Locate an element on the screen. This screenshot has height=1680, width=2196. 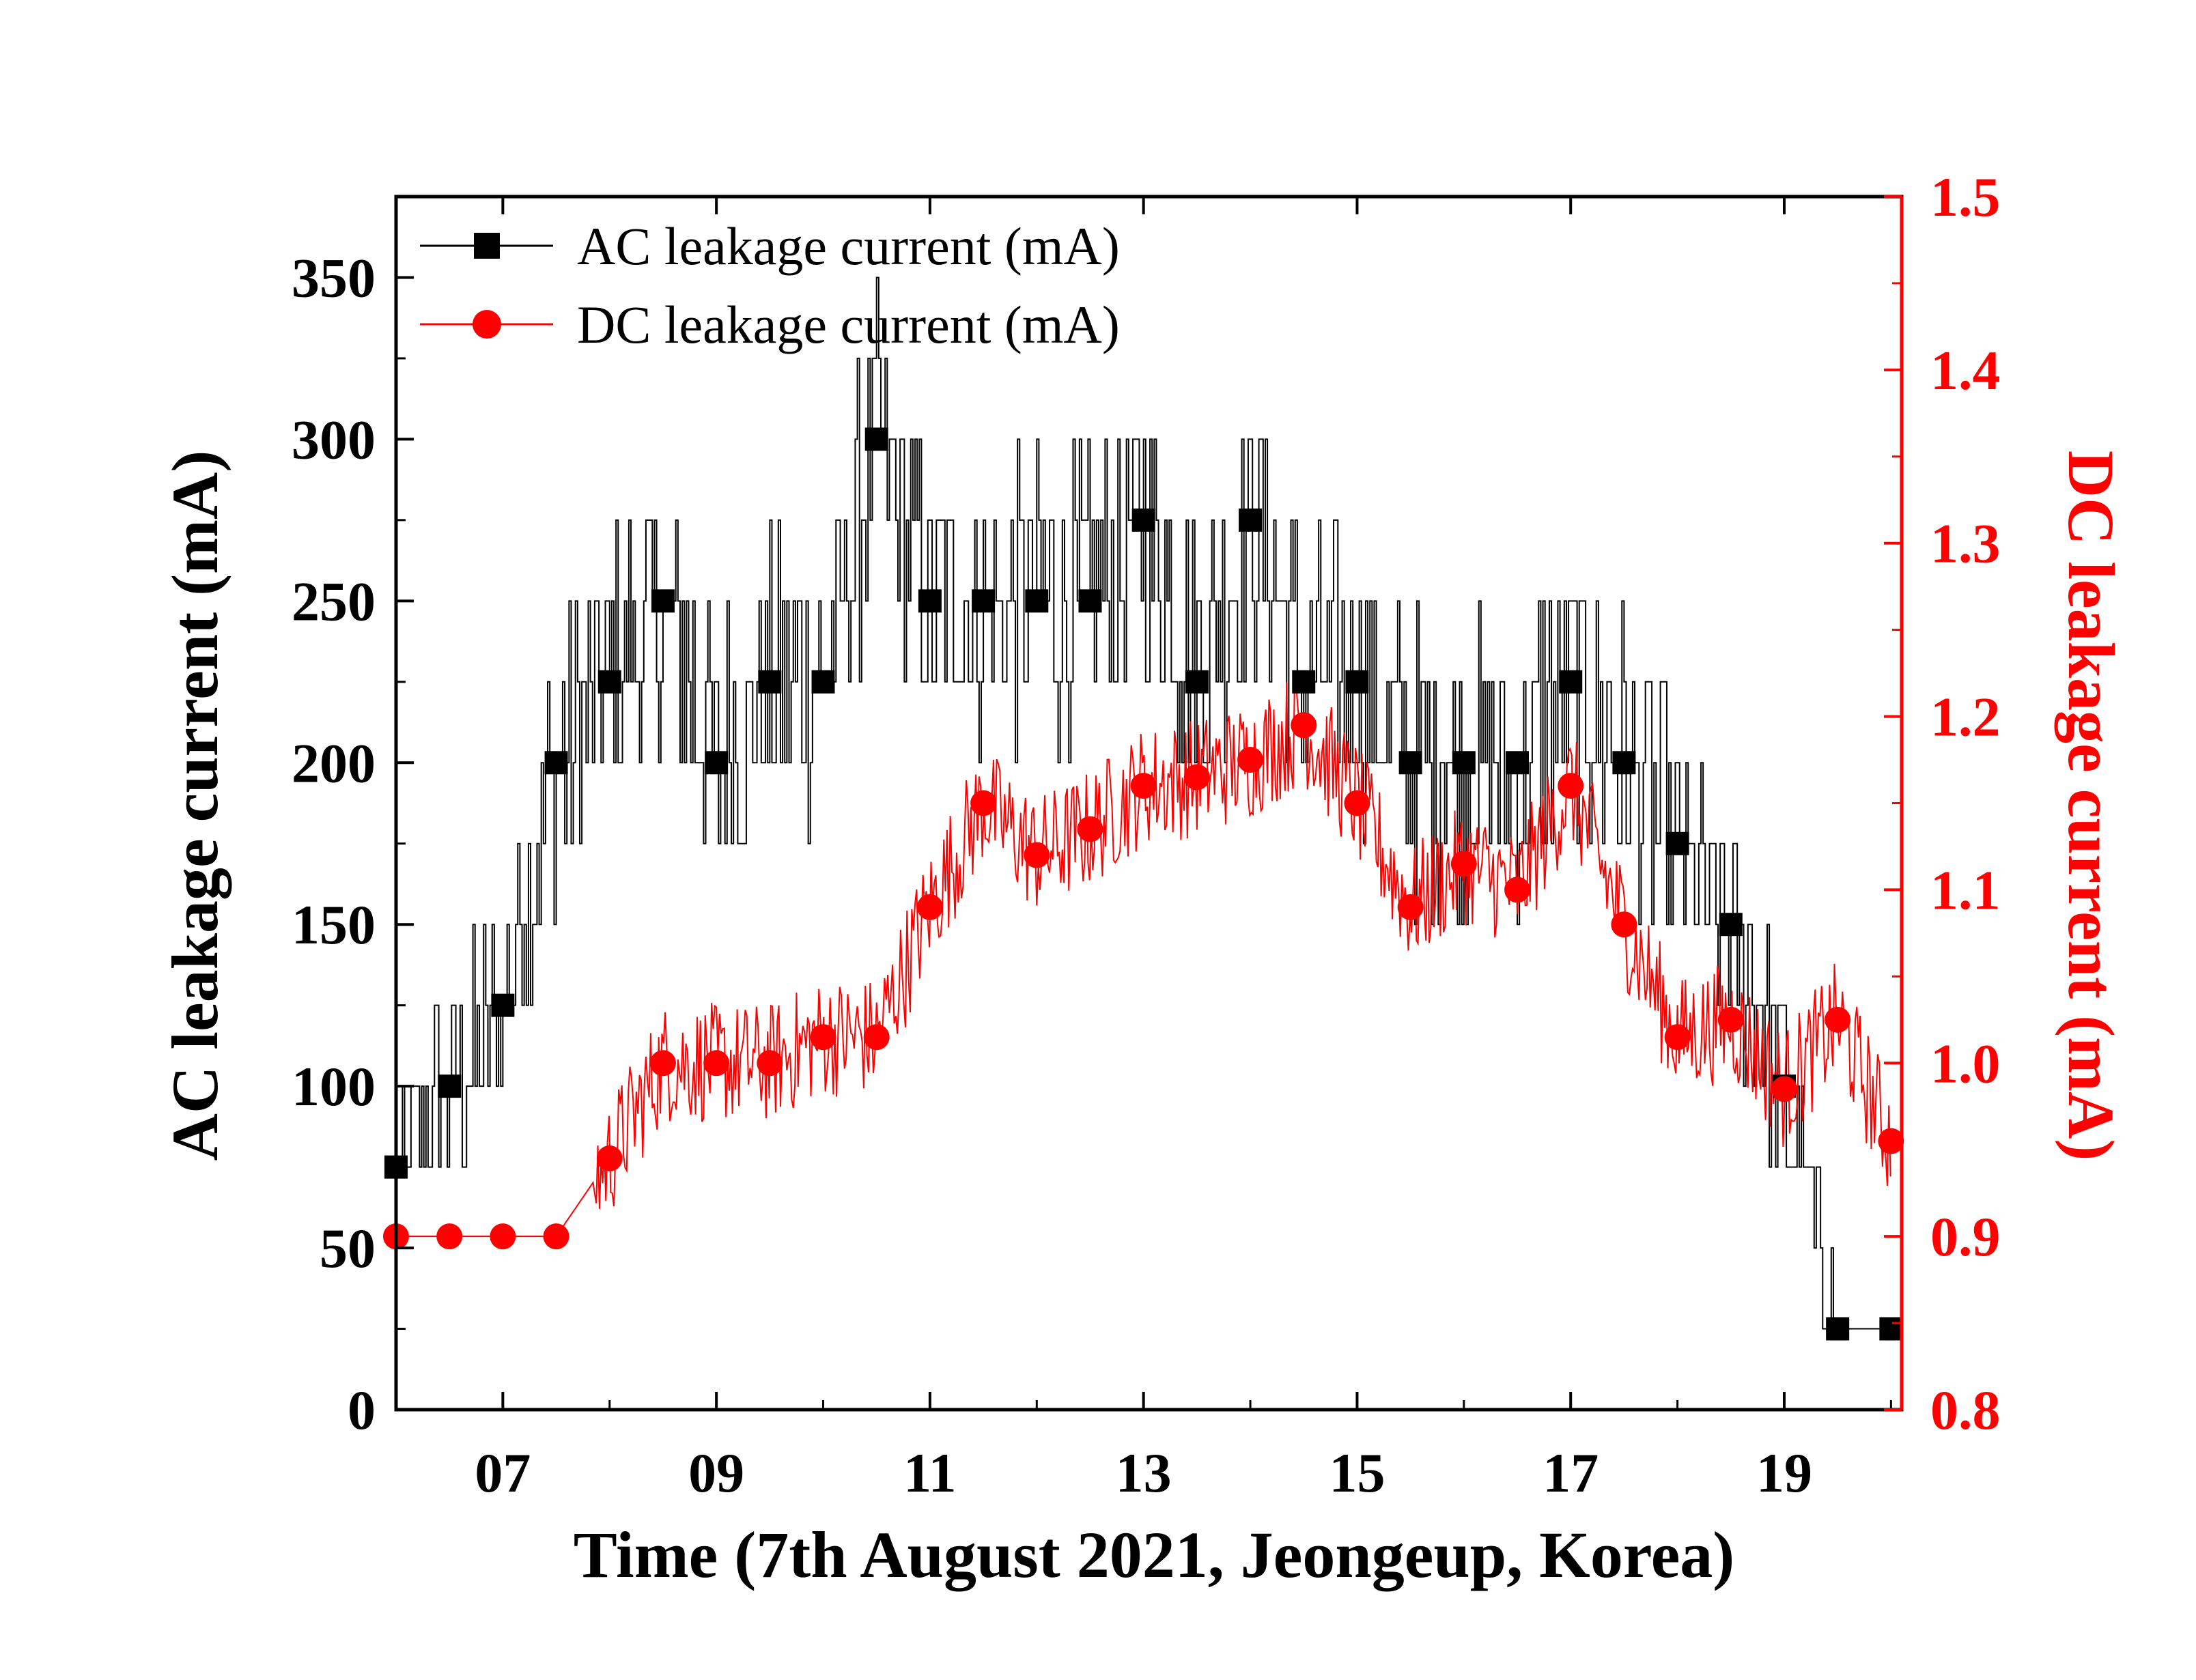
right-y-tick-label: 1.5 is located at coordinates (1966, 197).